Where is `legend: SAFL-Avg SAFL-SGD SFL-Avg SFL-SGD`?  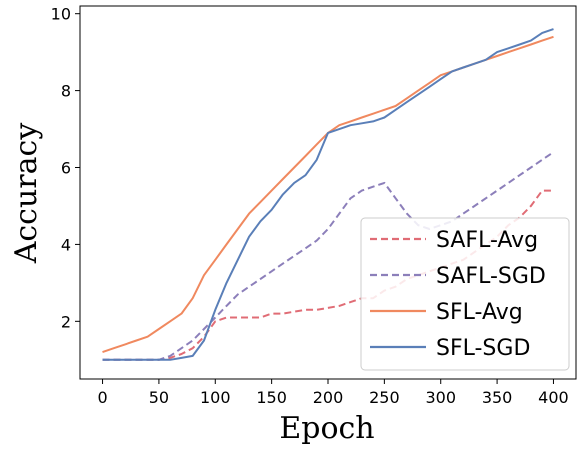 legend: SAFL-Avg SAFL-SGD SFL-Avg SFL-SGD is located at coordinates (465, 294).